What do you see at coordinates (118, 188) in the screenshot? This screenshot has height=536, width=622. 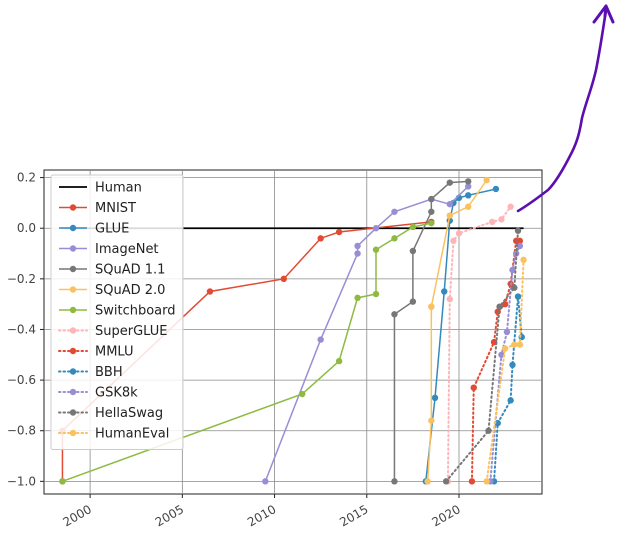 I see `legend-label-human: Human` at bounding box center [118, 188].